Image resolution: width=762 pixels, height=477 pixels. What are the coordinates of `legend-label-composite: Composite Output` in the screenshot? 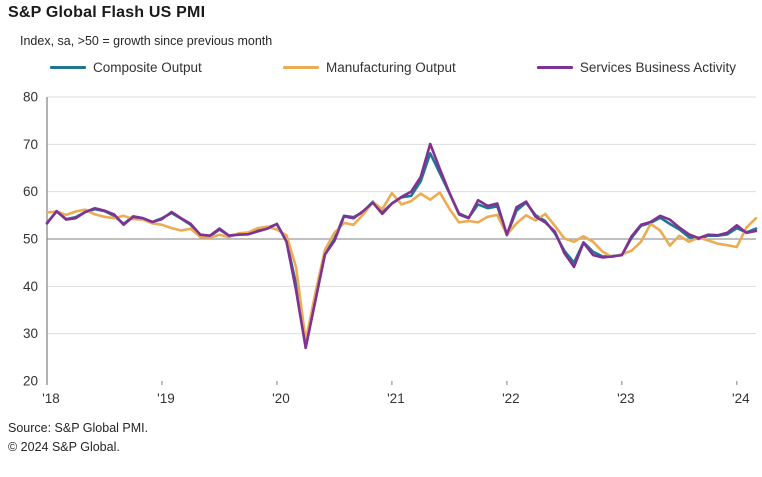 It's located at (147, 67).